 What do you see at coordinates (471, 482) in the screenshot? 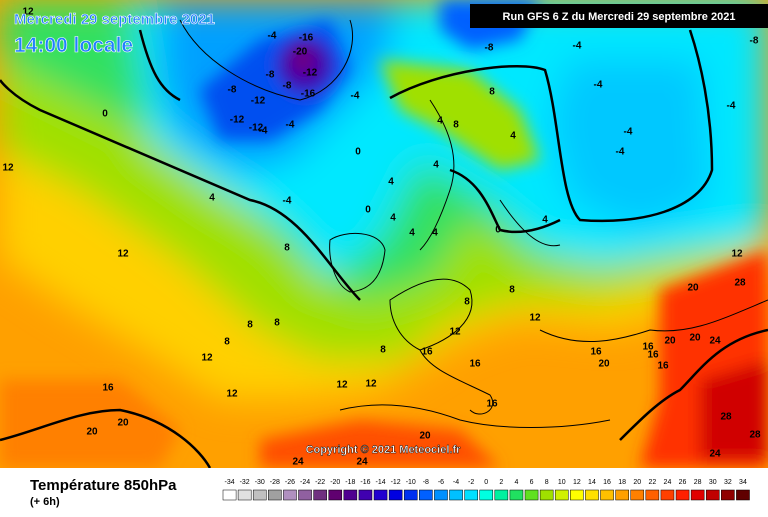
I see `scale-label: -2` at bounding box center [471, 482].